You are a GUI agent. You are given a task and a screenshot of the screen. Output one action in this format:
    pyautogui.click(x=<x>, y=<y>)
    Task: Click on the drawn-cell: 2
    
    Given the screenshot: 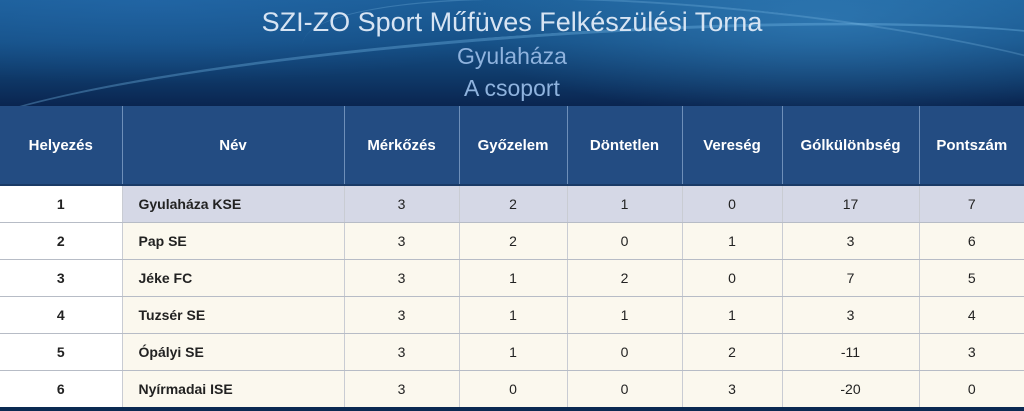 What is the action you would take?
    pyautogui.click(x=625, y=278)
    